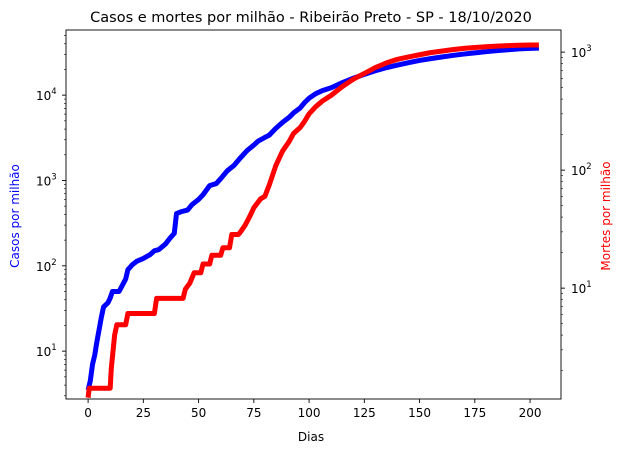  Describe the element at coordinates (88, 413) in the screenshot. I see `x-tick-label-0: 0` at that location.